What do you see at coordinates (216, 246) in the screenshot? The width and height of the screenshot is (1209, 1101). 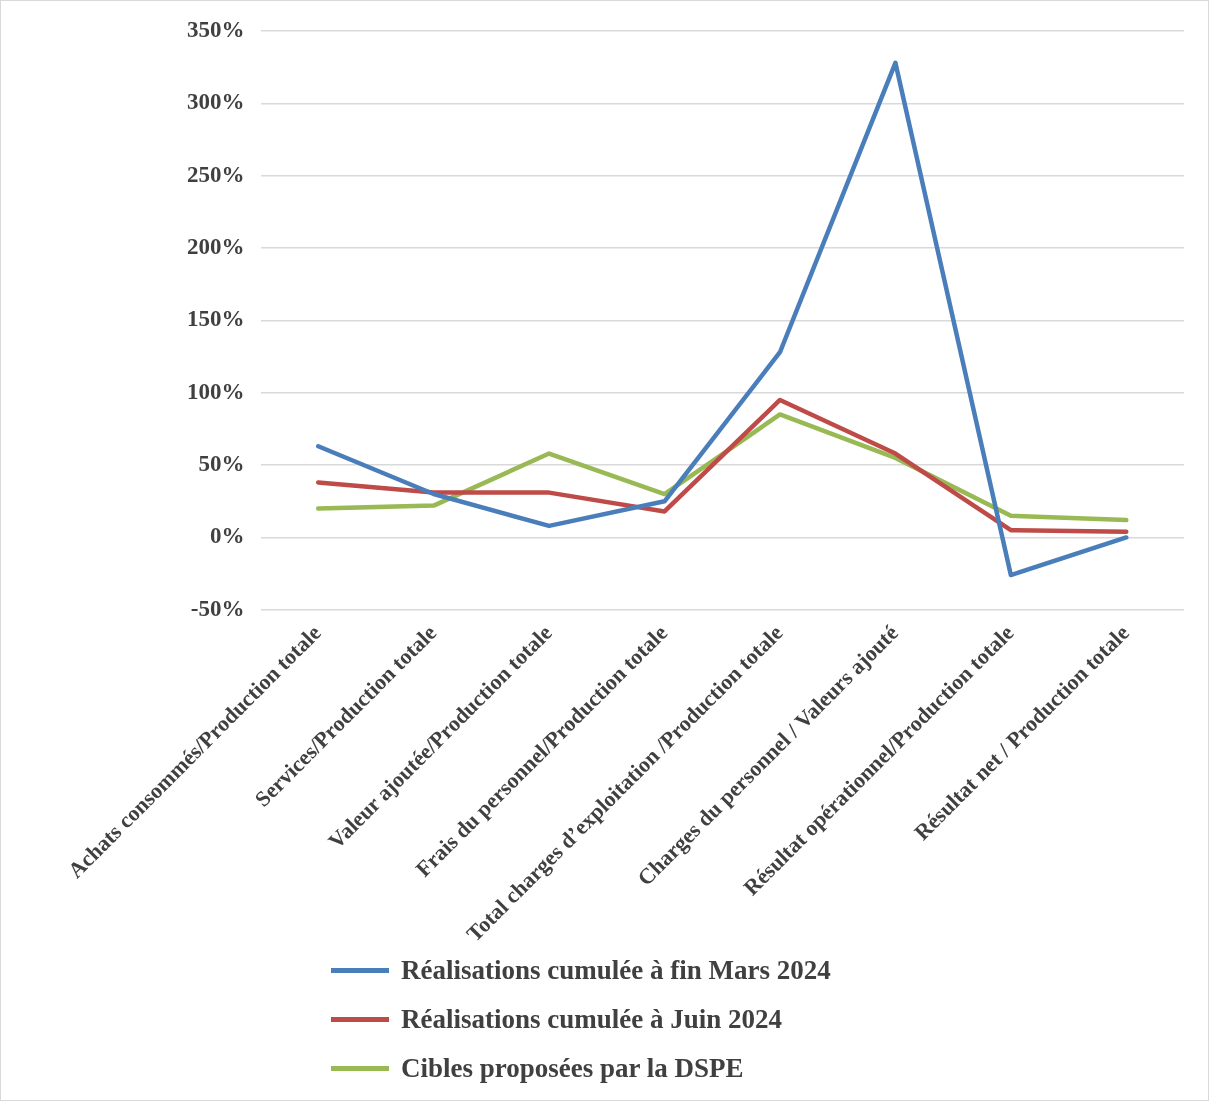 I see `y-tick-label: 200%` at bounding box center [216, 246].